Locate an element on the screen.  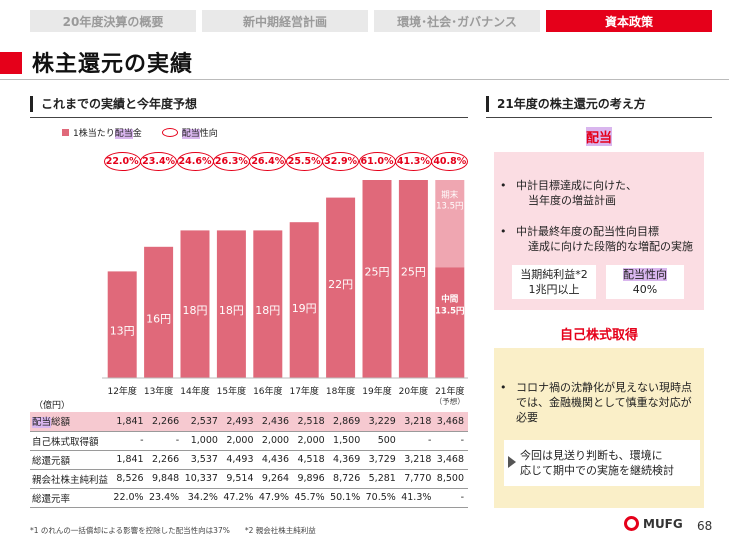
x-tick-label: 15年度 is located at coordinates (231, 391).